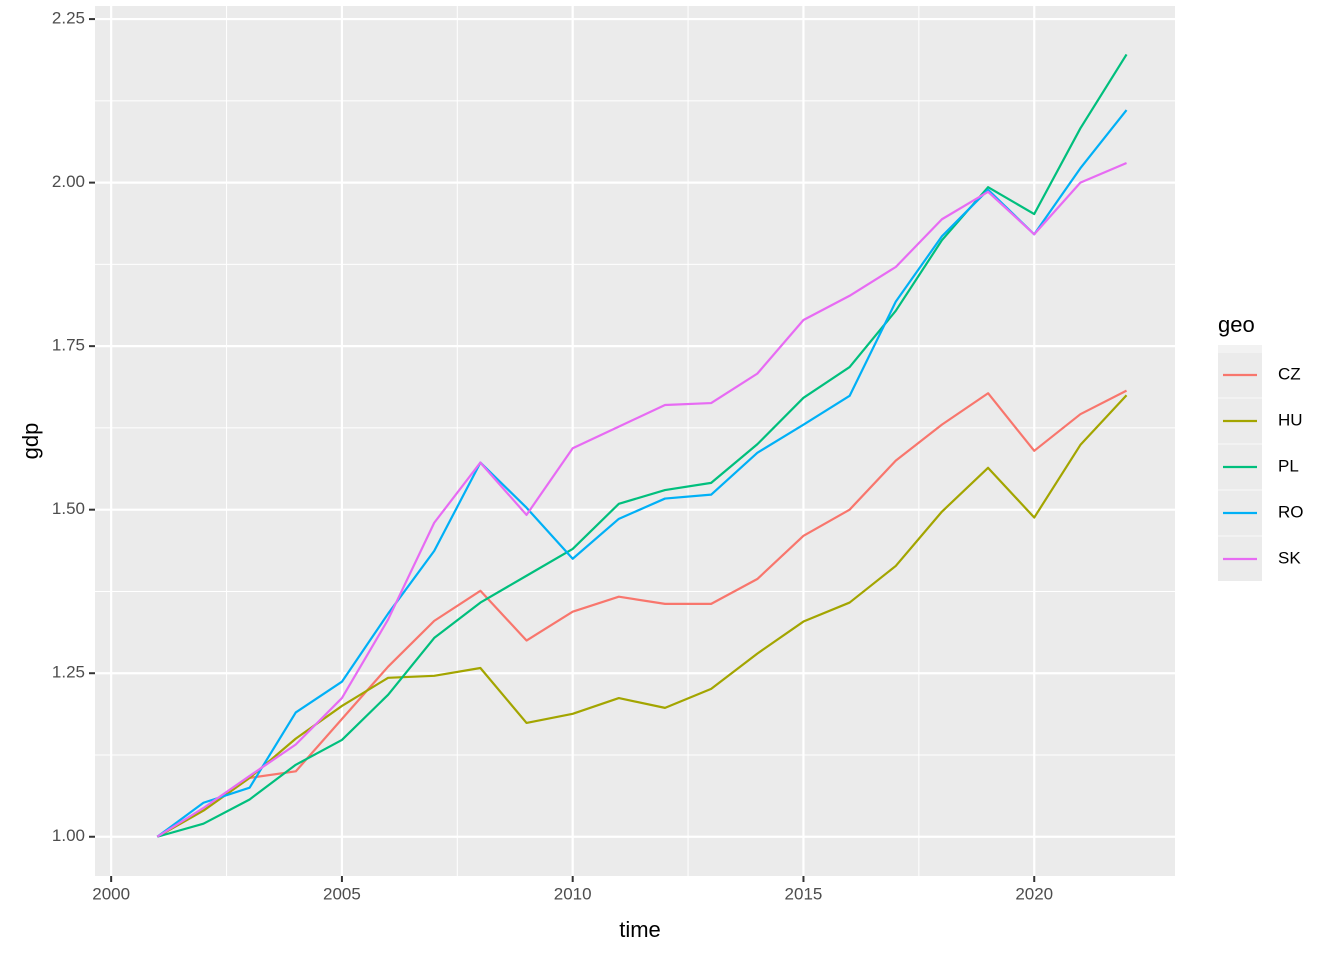 The height and width of the screenshot is (960, 1344). Describe the element at coordinates (68, 18) in the screenshot. I see `y-tick-label: 2.25` at that location.